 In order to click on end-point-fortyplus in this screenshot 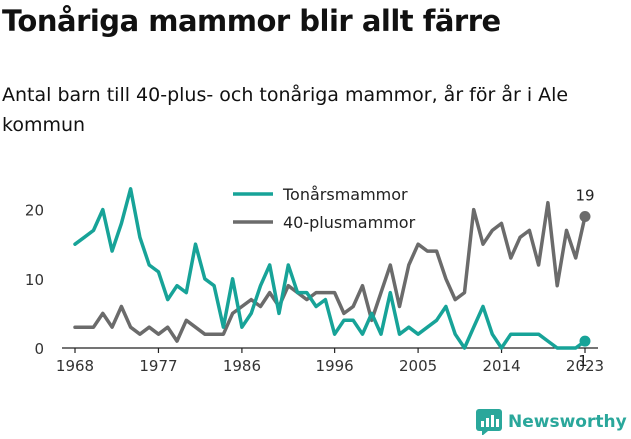, I will do `click(585, 217)`.